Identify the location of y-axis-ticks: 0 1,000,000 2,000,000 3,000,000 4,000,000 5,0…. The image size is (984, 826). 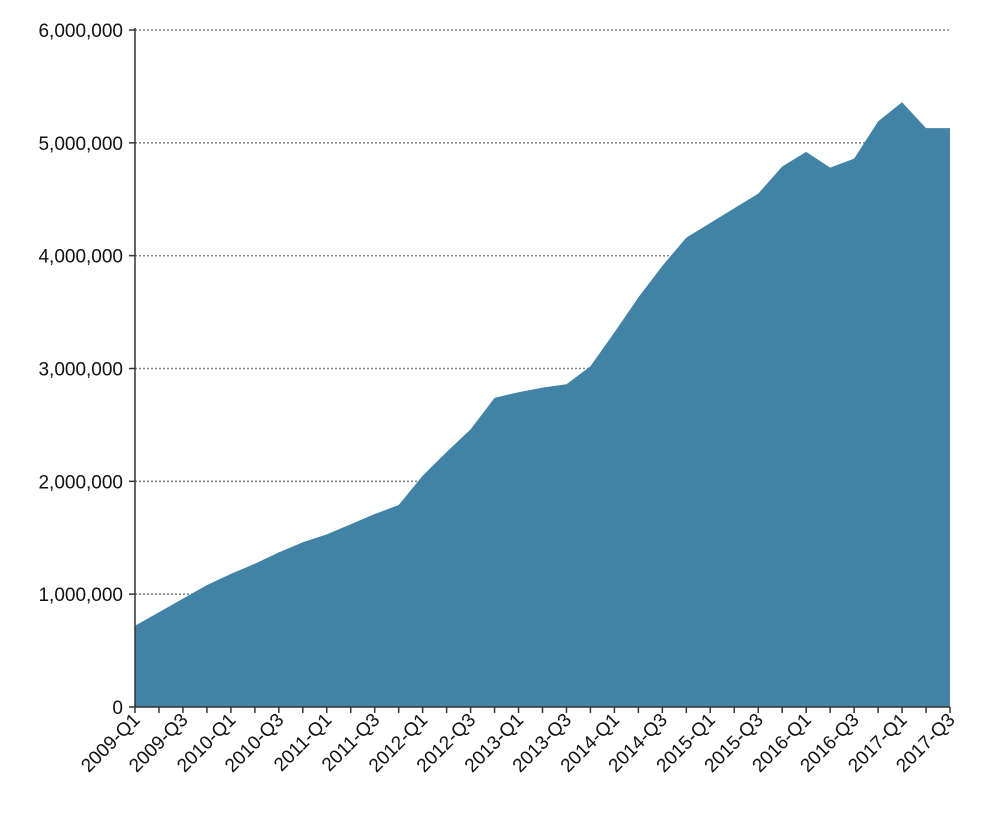
(86, 370).